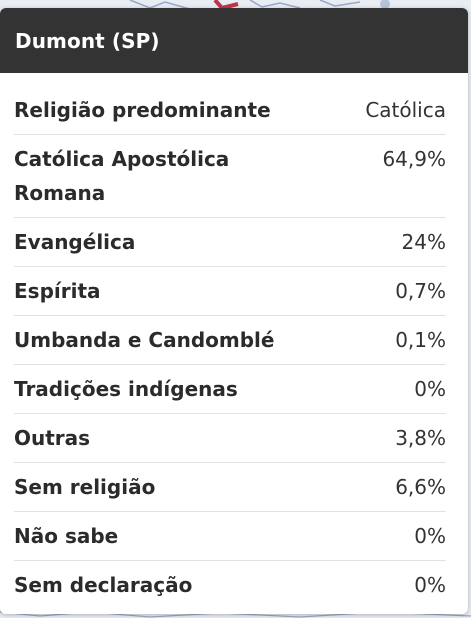 Image resolution: width=471 pixels, height=618 pixels. I want to click on row-label: Umbanda e Candomblé, so click(144, 340).